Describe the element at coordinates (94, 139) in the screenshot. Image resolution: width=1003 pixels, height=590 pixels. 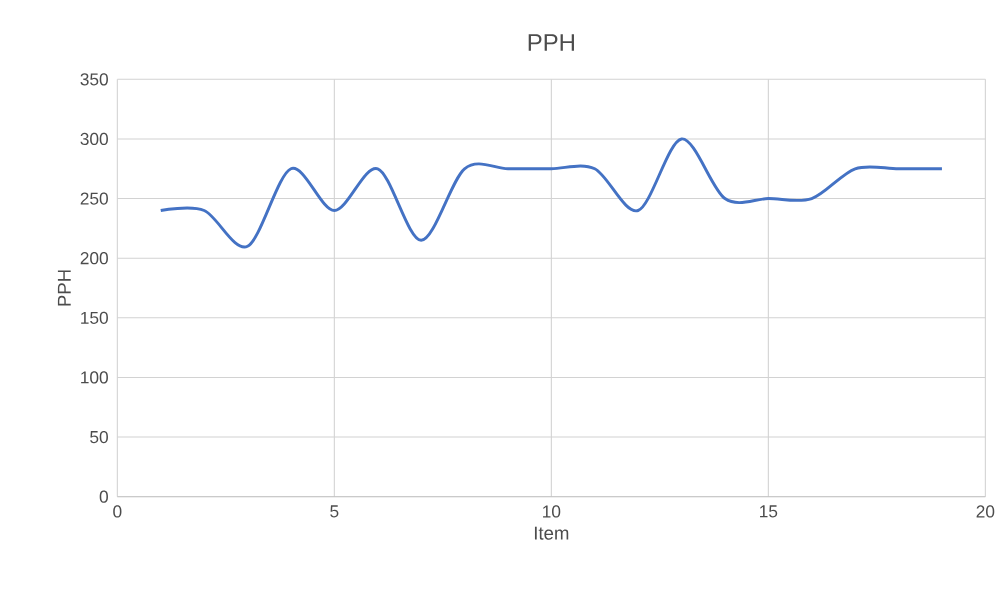
I see `y-tick-label: 300` at that location.